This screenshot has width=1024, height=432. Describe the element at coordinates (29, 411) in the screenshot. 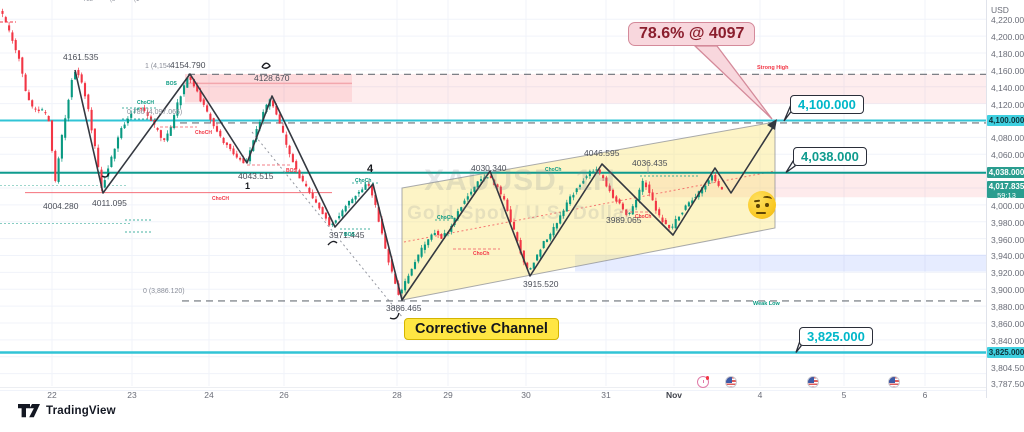

I see `tradingview-logo-icon` at that location.